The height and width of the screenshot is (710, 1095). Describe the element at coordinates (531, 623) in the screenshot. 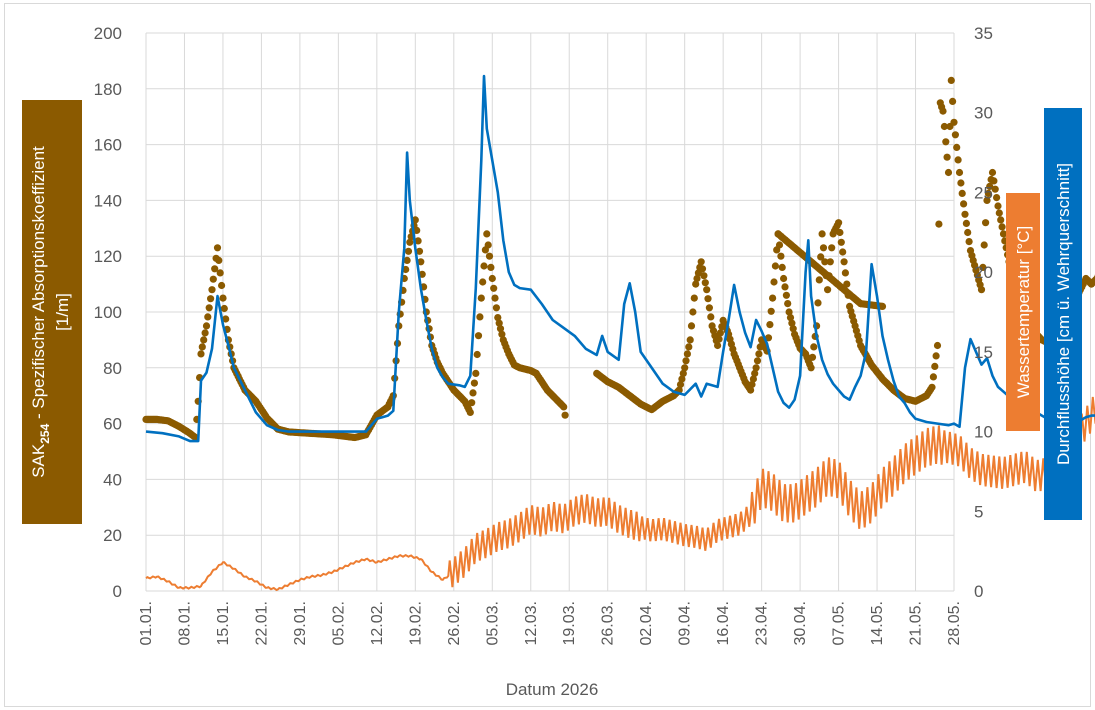

I see `x-tick-label: 12.03.` at that location.